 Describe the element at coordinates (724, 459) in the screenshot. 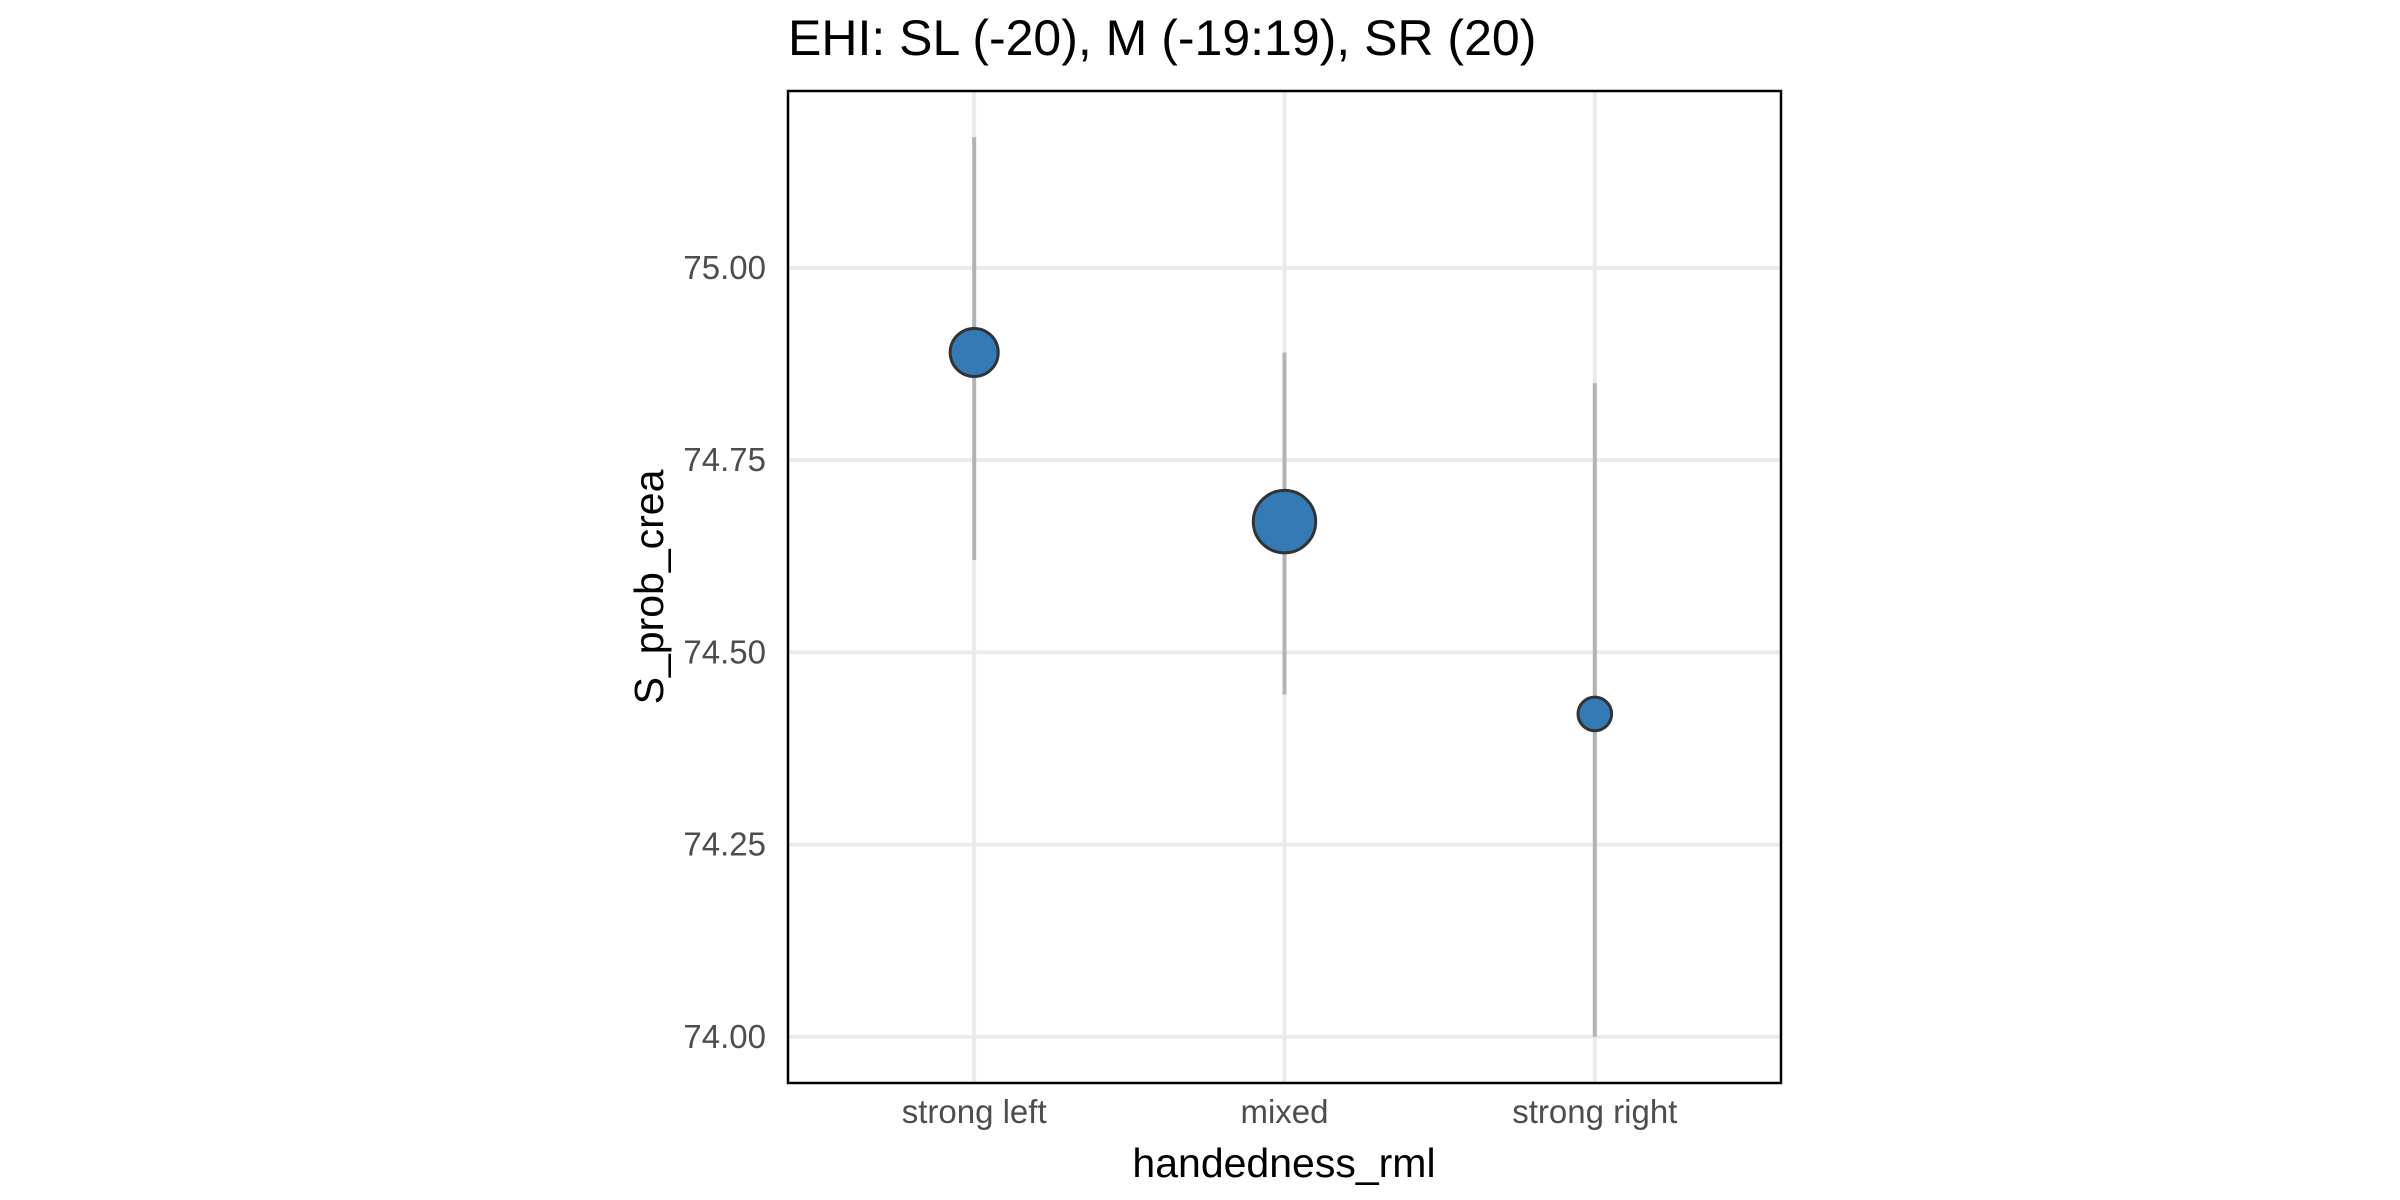

I see `y-tick-label: 74.75` at that location.